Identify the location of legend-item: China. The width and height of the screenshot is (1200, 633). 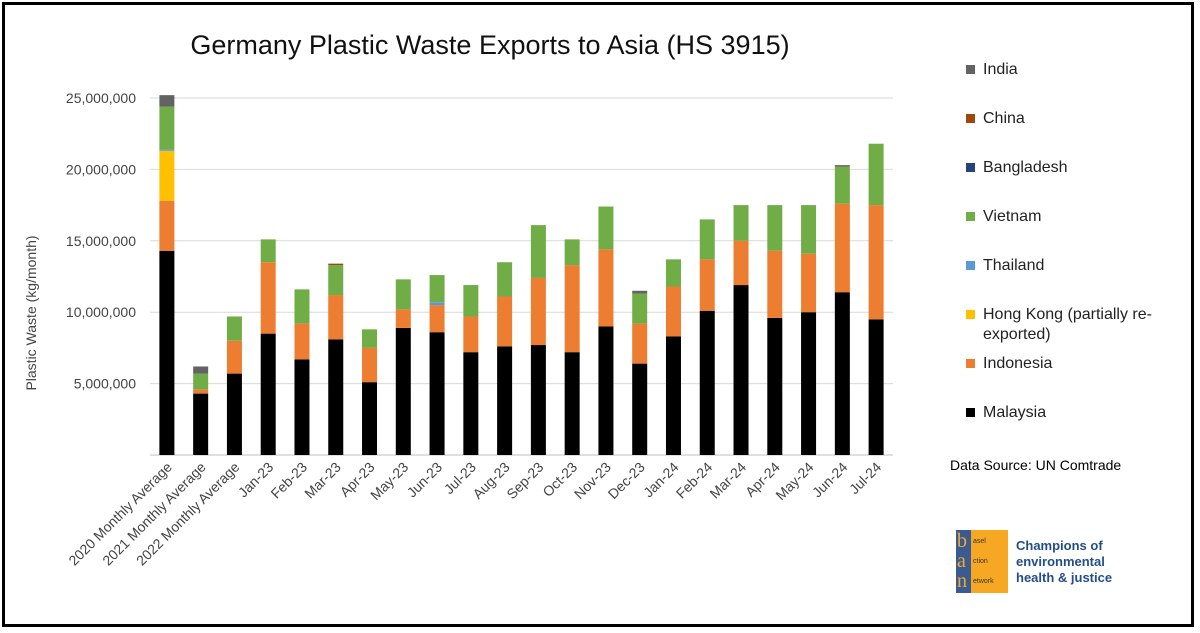
(1069, 119).